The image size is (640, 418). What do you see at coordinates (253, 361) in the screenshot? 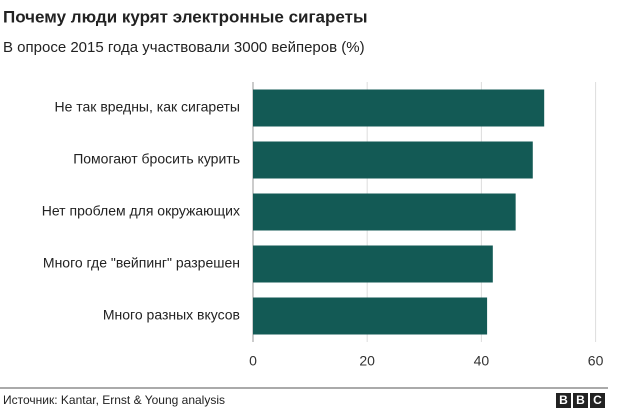
I see `x-tick-label: 0` at bounding box center [253, 361].